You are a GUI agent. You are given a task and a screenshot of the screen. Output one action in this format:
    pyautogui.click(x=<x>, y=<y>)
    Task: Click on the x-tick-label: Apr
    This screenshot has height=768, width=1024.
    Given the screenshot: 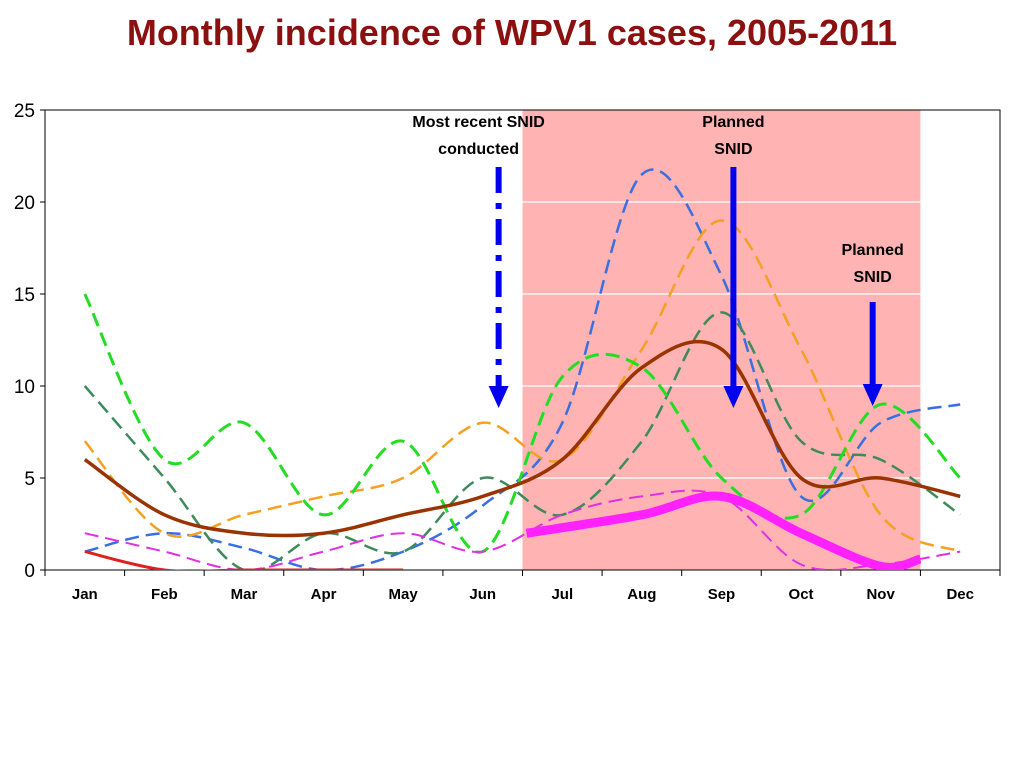 What is the action you would take?
    pyautogui.click(x=324, y=594)
    